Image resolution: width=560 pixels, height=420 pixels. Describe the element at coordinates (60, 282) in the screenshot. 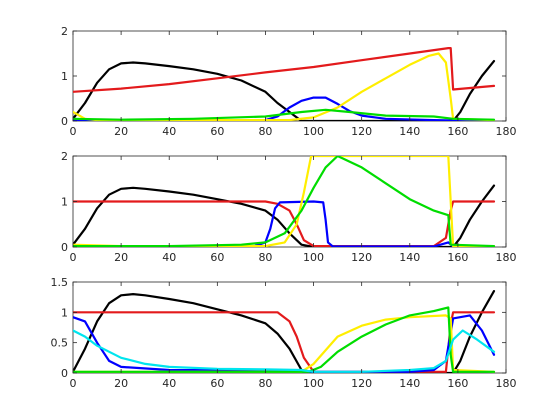

I see `y-tick-label: 1.5` at that location.